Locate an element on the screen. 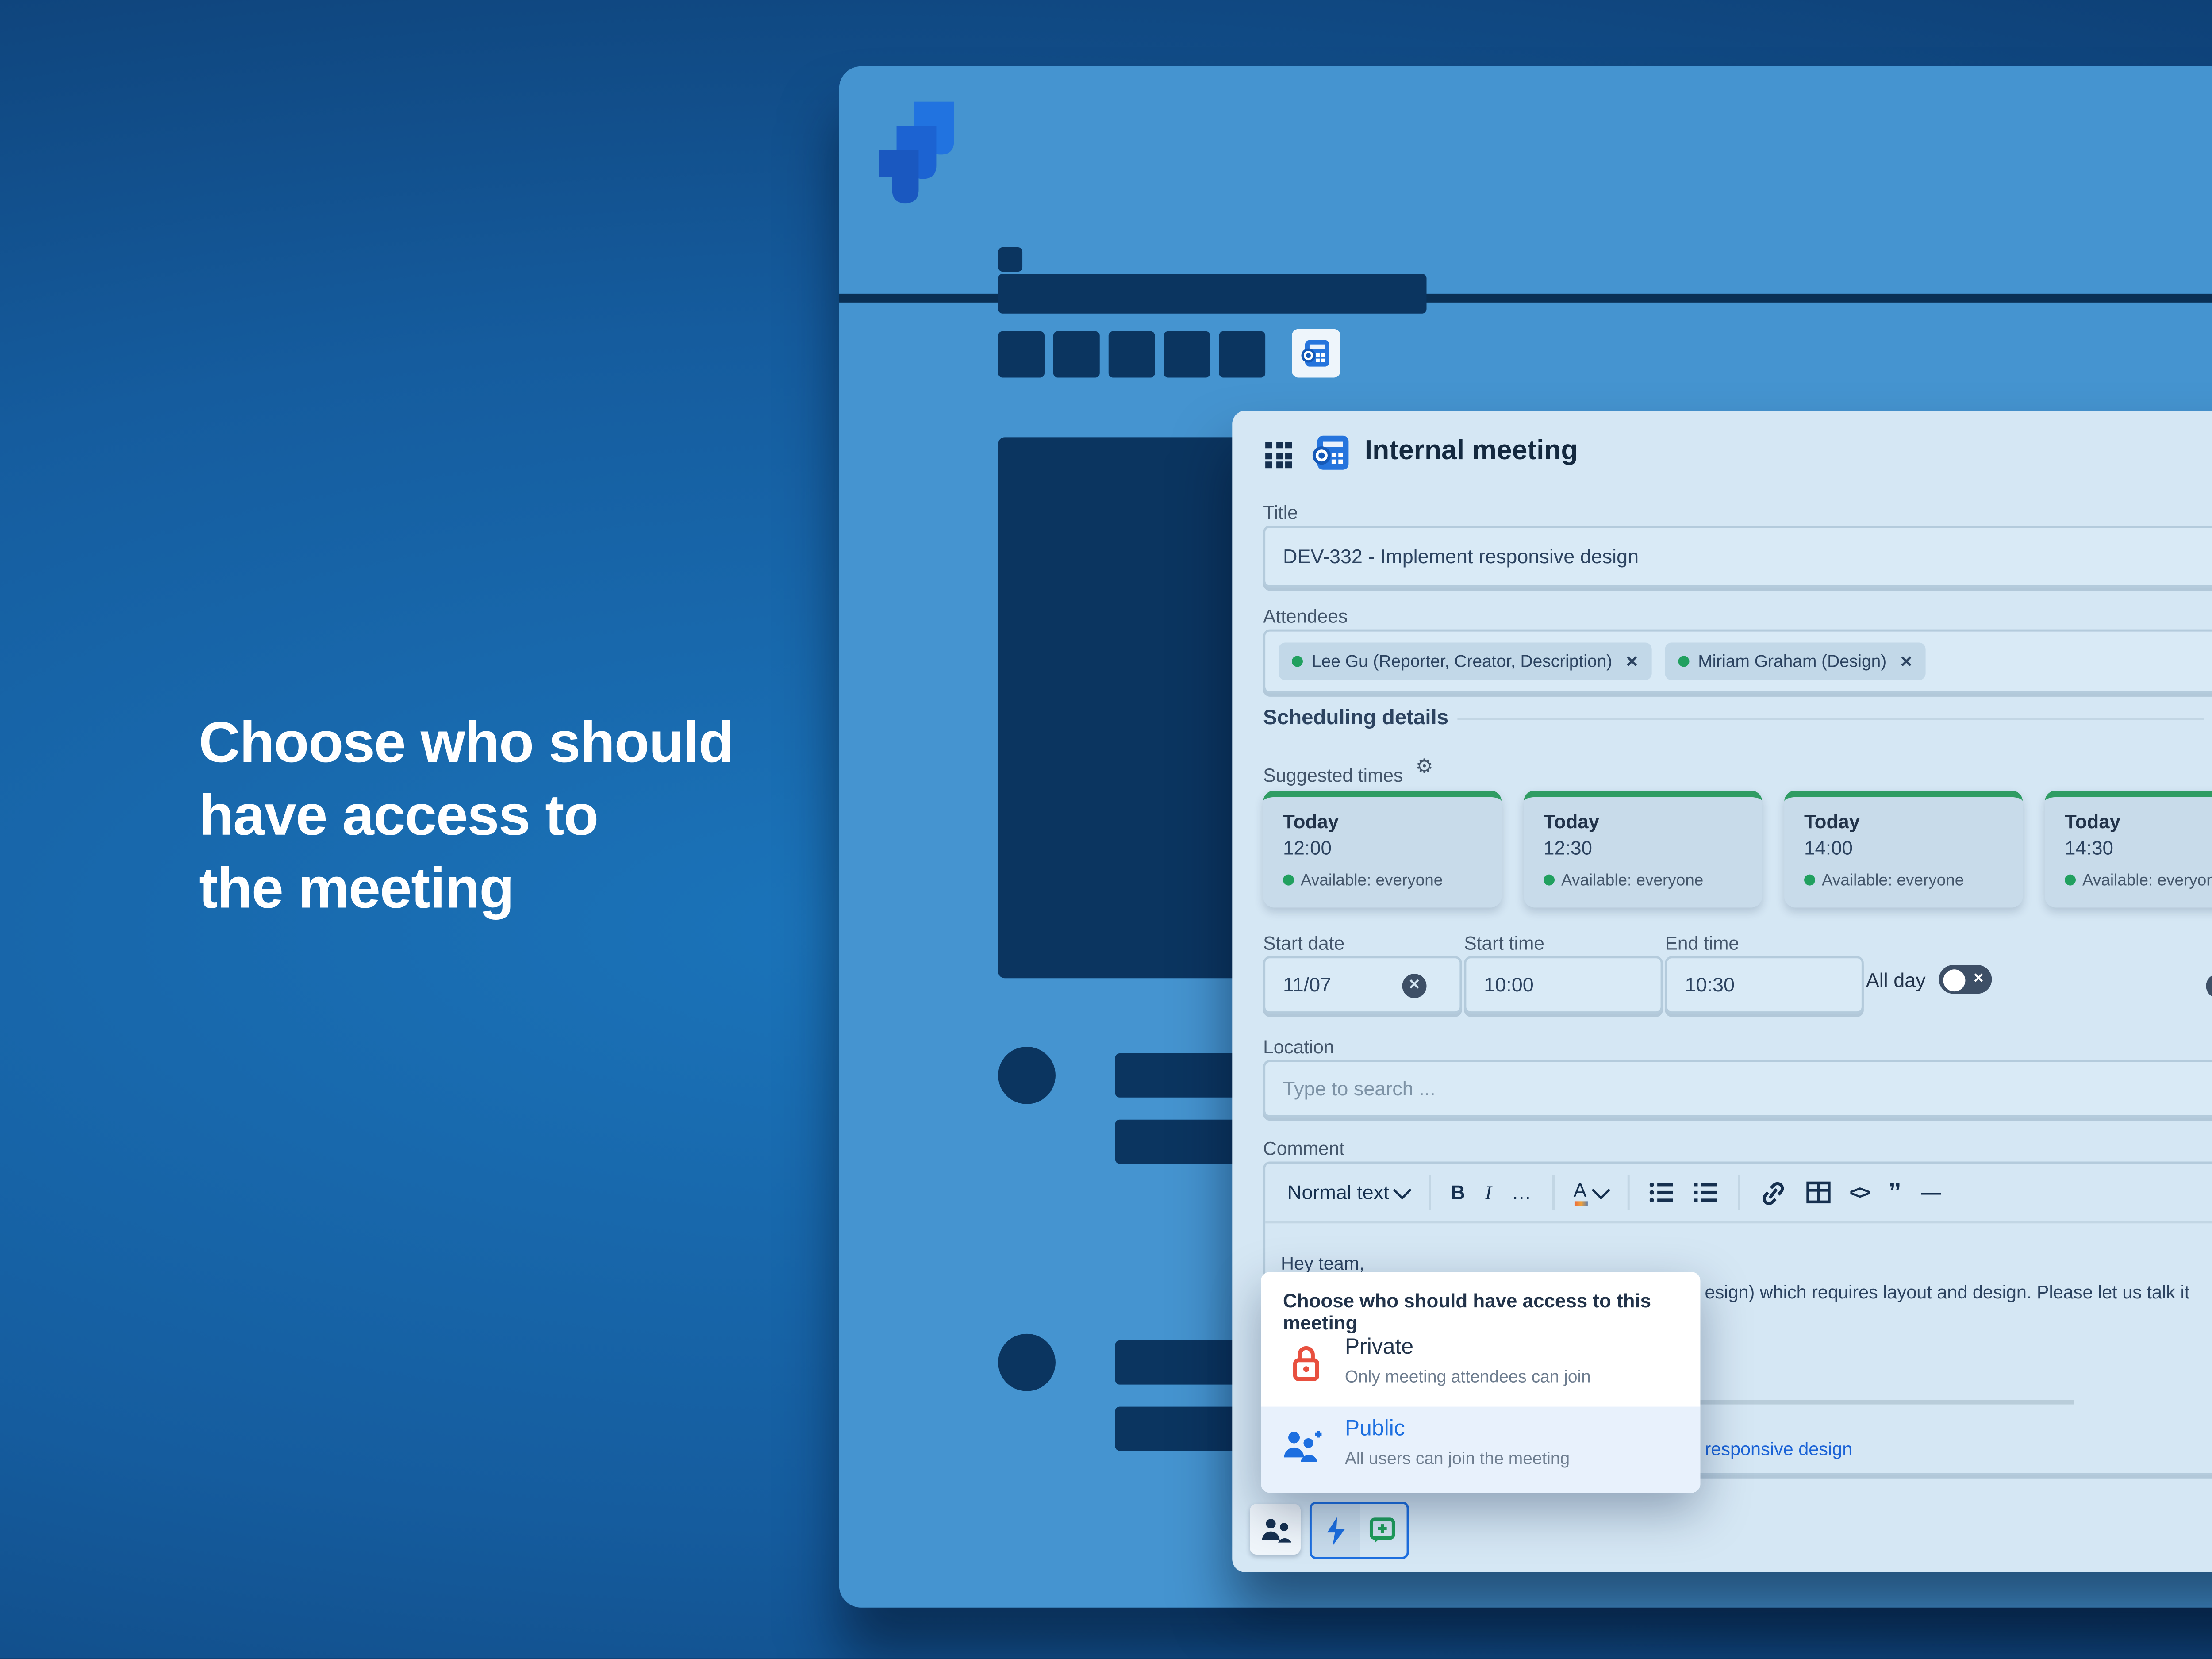 Image resolution: width=2212 pixels, height=1659 pixels. bolt-icon is located at coordinates (1335, 1531).